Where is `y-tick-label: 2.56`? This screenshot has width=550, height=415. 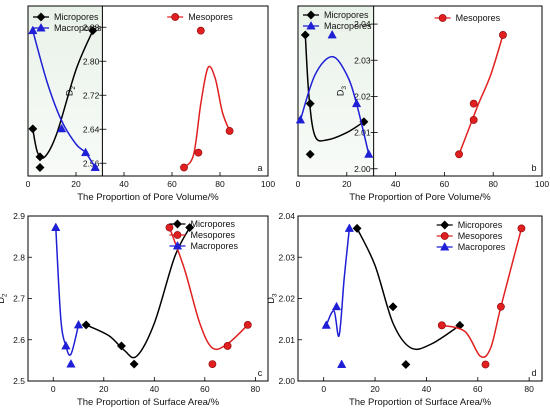
y-tick-label: 2.56 is located at coordinates (91, 163).